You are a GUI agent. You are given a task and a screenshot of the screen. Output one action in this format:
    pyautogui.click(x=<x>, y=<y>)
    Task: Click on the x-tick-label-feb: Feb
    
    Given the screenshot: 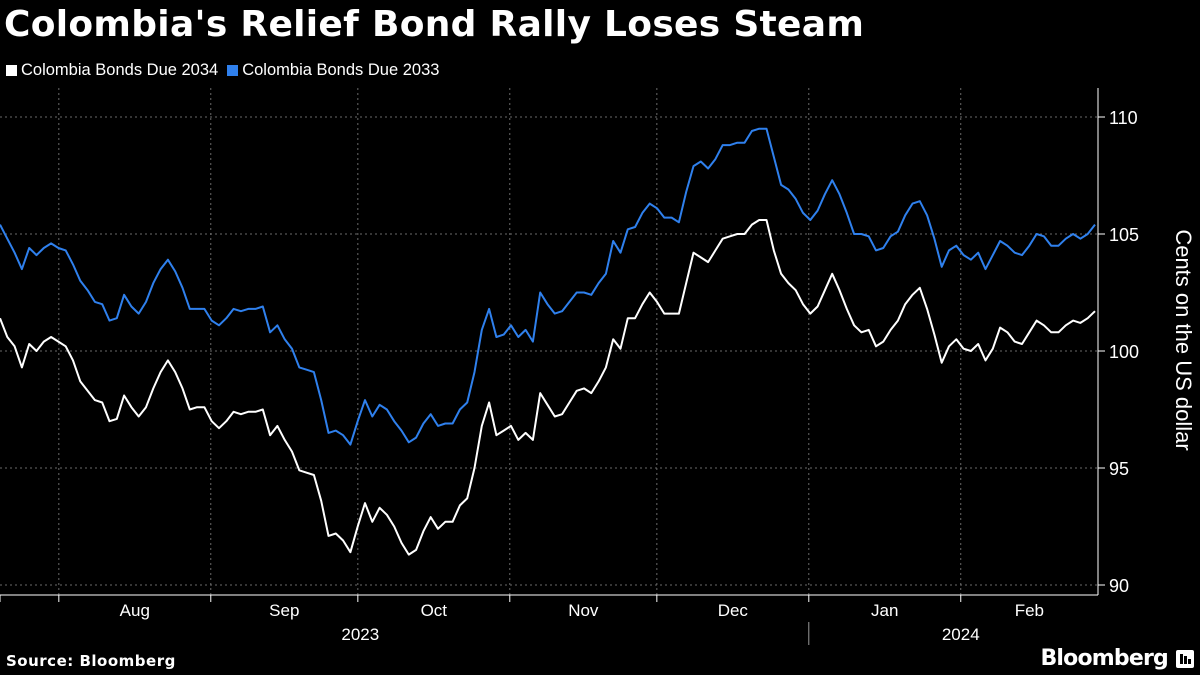 What is the action you would take?
    pyautogui.click(x=1029, y=610)
    